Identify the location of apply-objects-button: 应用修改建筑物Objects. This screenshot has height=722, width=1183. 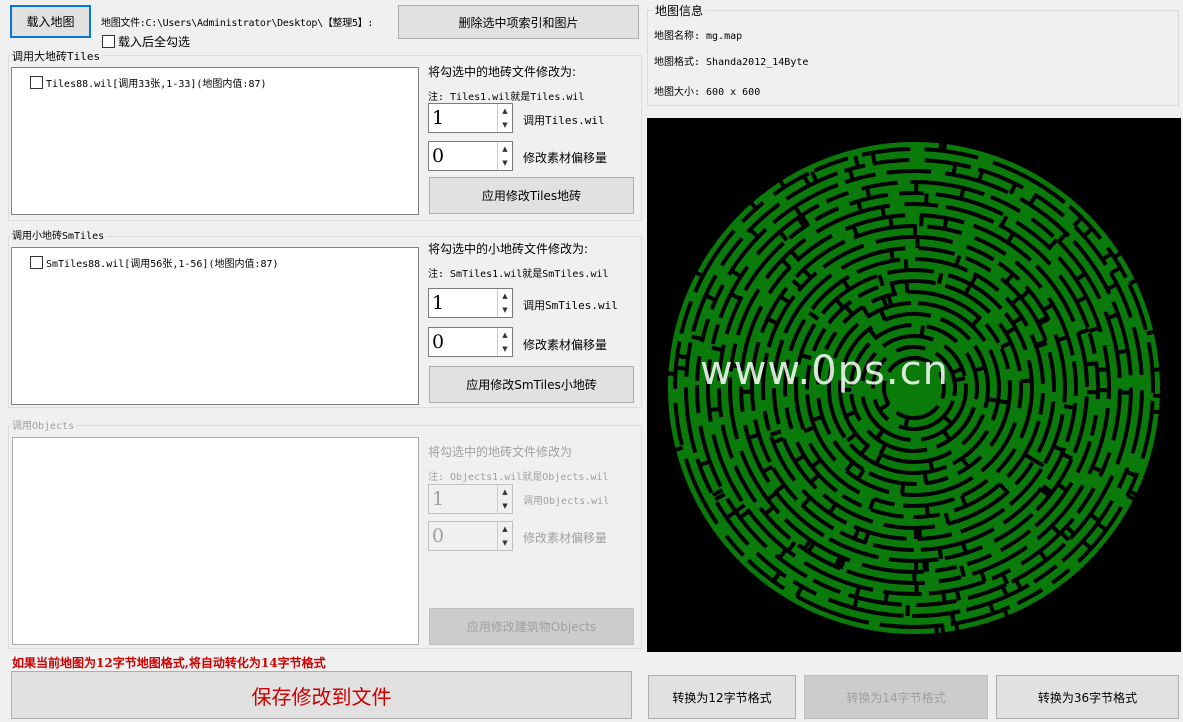
(531, 626).